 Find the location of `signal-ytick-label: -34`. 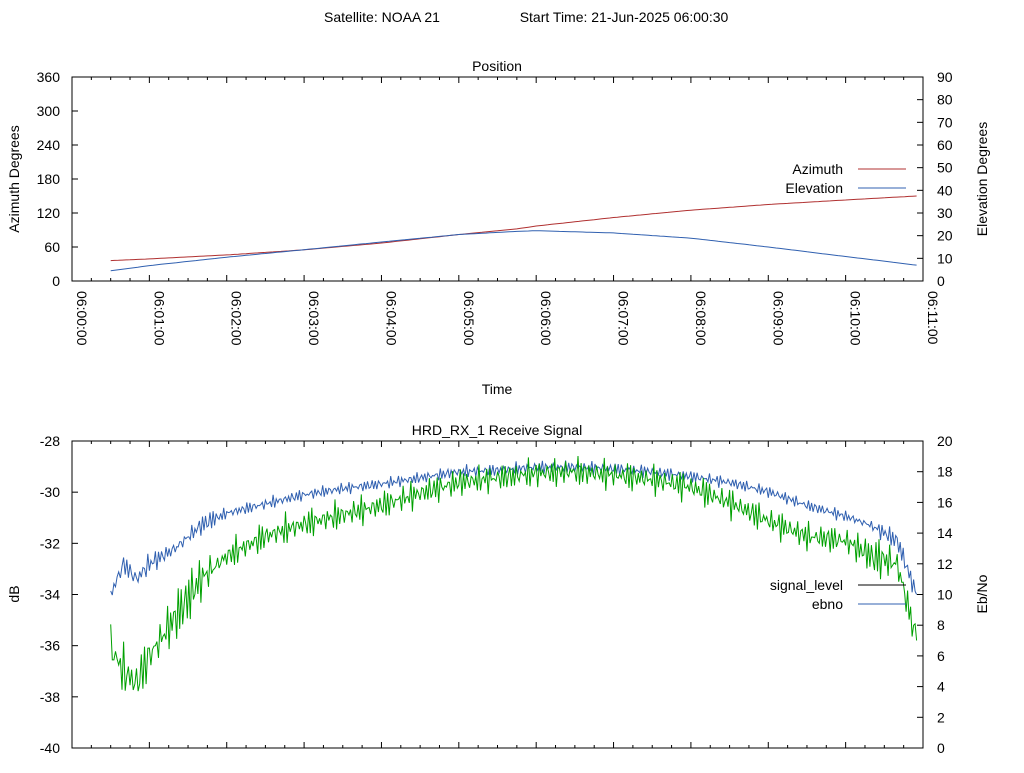

signal-ytick-label: -34 is located at coordinates (50, 595).